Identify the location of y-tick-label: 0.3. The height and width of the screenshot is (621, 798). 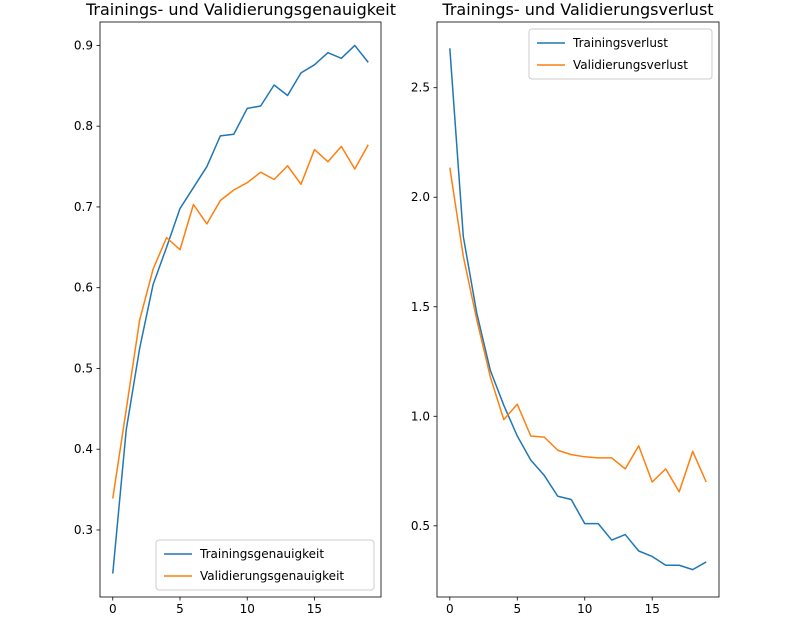
(83, 530).